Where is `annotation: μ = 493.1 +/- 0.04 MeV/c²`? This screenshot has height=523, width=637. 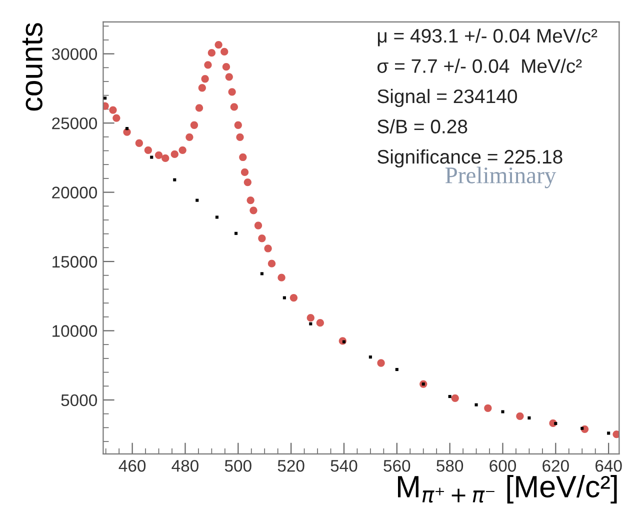 annotation: μ = 493.1 +/- 0.04 MeV/c² is located at coordinates (488, 37).